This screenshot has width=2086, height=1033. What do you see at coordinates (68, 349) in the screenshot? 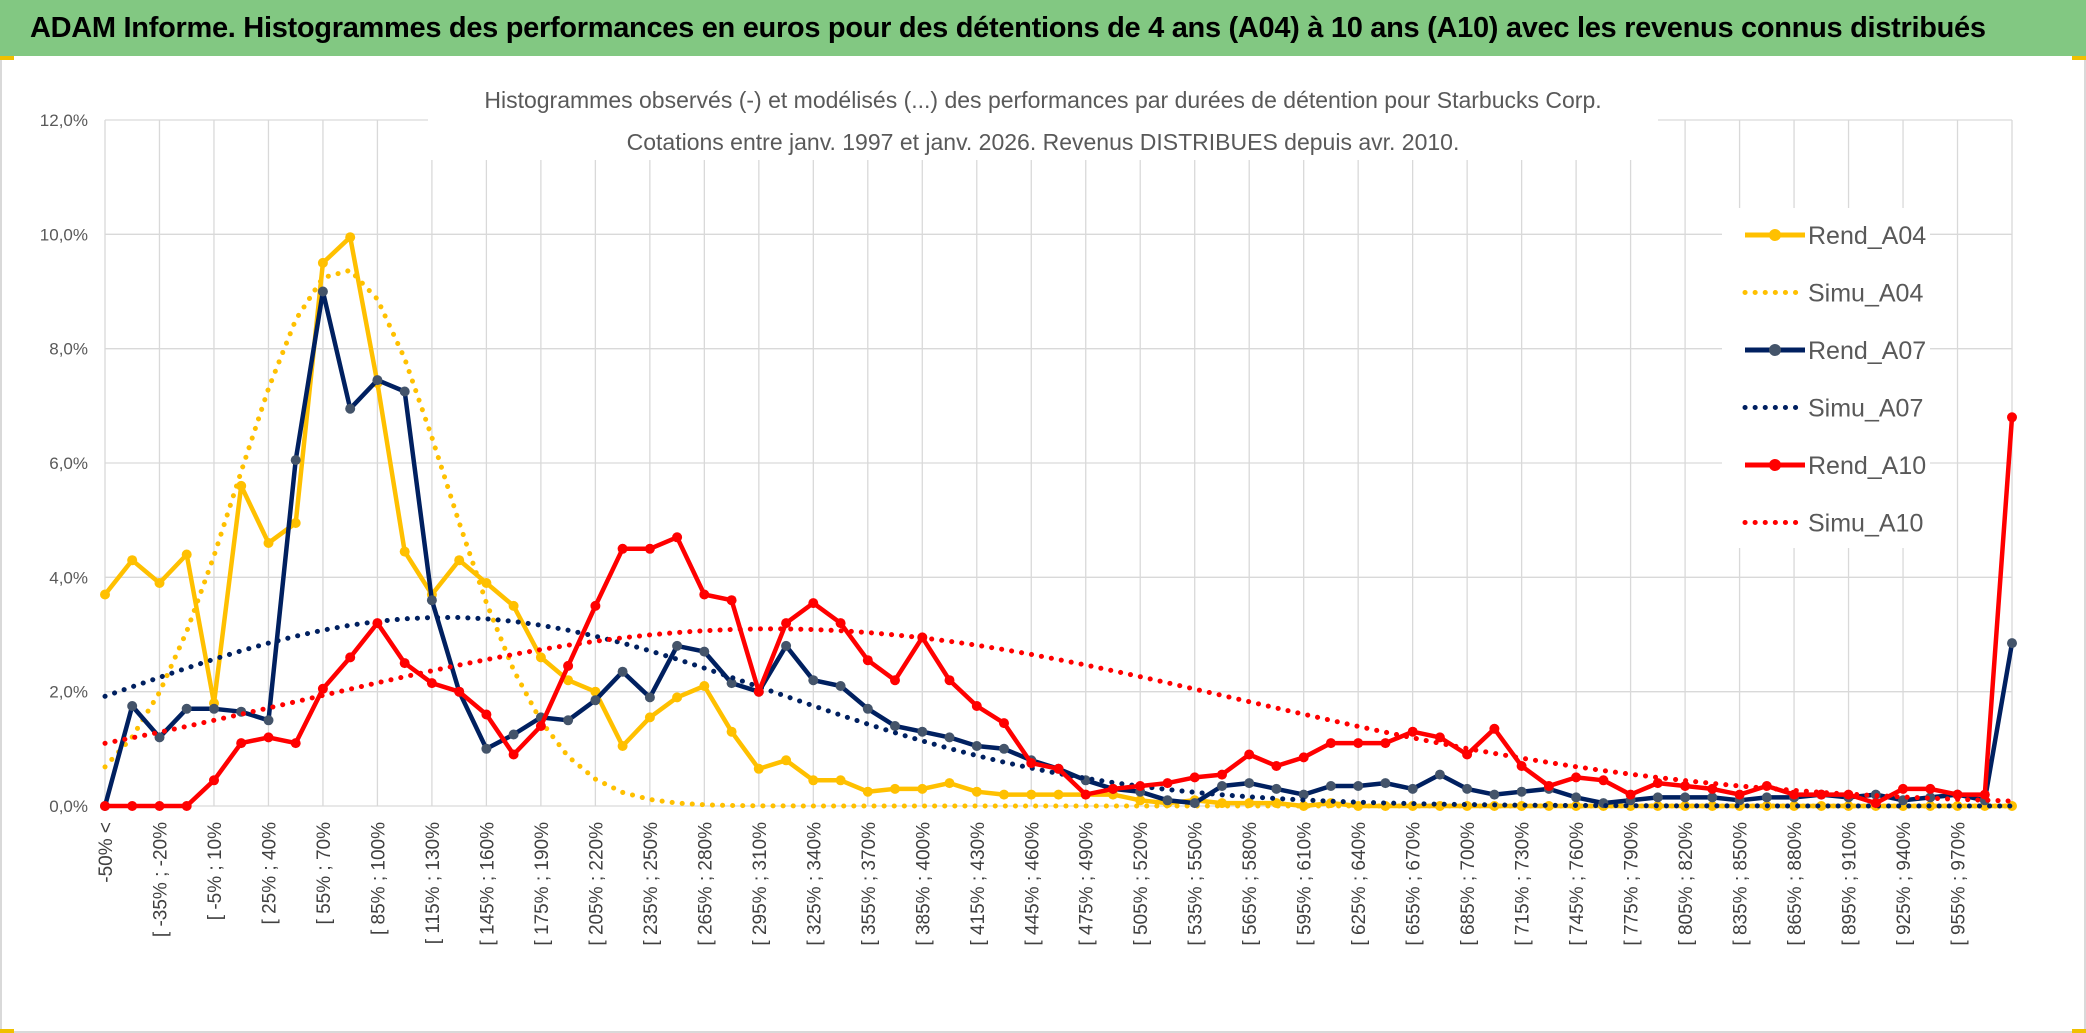
I see `y-tick-label: 8,0%` at bounding box center [68, 349].